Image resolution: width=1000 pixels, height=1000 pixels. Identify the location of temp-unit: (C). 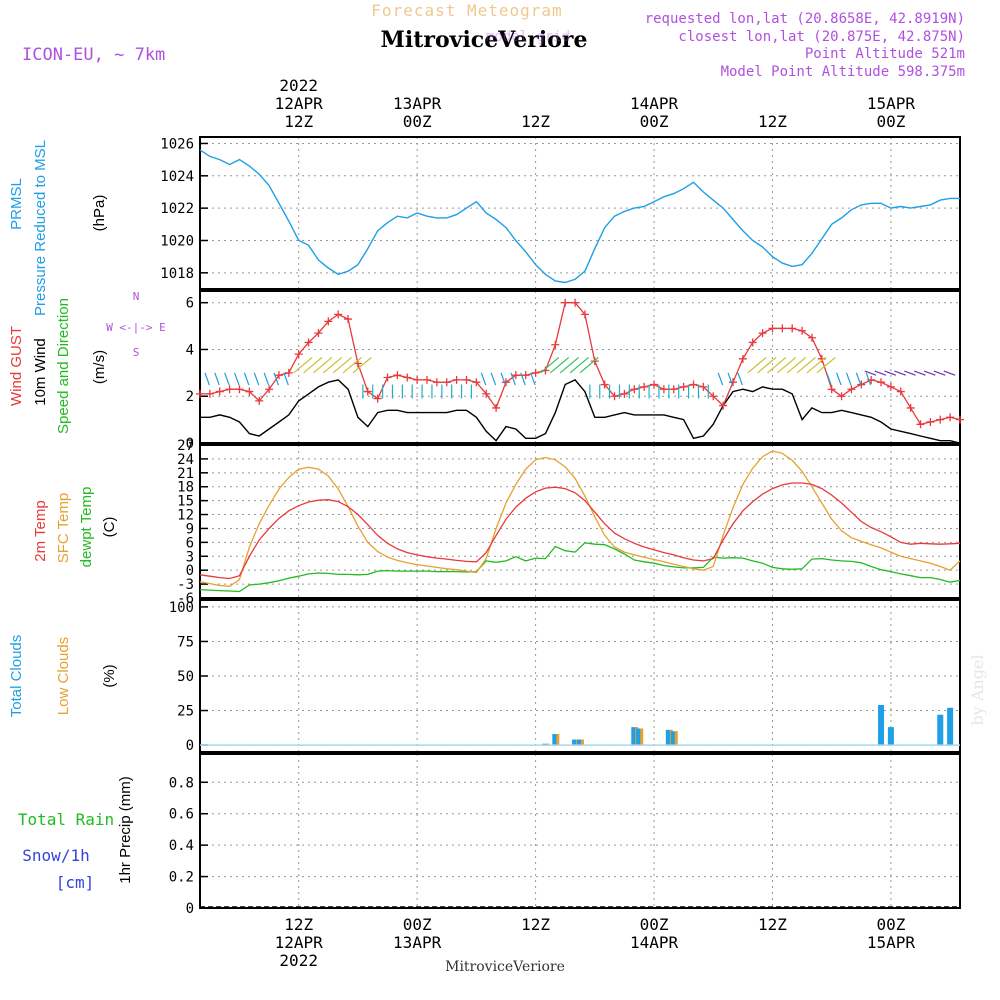
(109, 527).